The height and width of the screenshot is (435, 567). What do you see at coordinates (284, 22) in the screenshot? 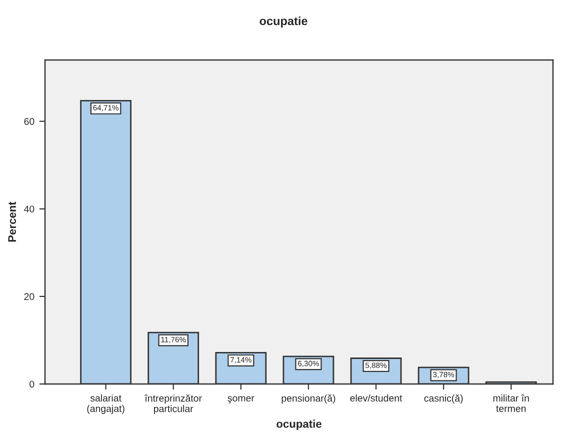
I see `chart-title: ocupatie` at bounding box center [284, 22].